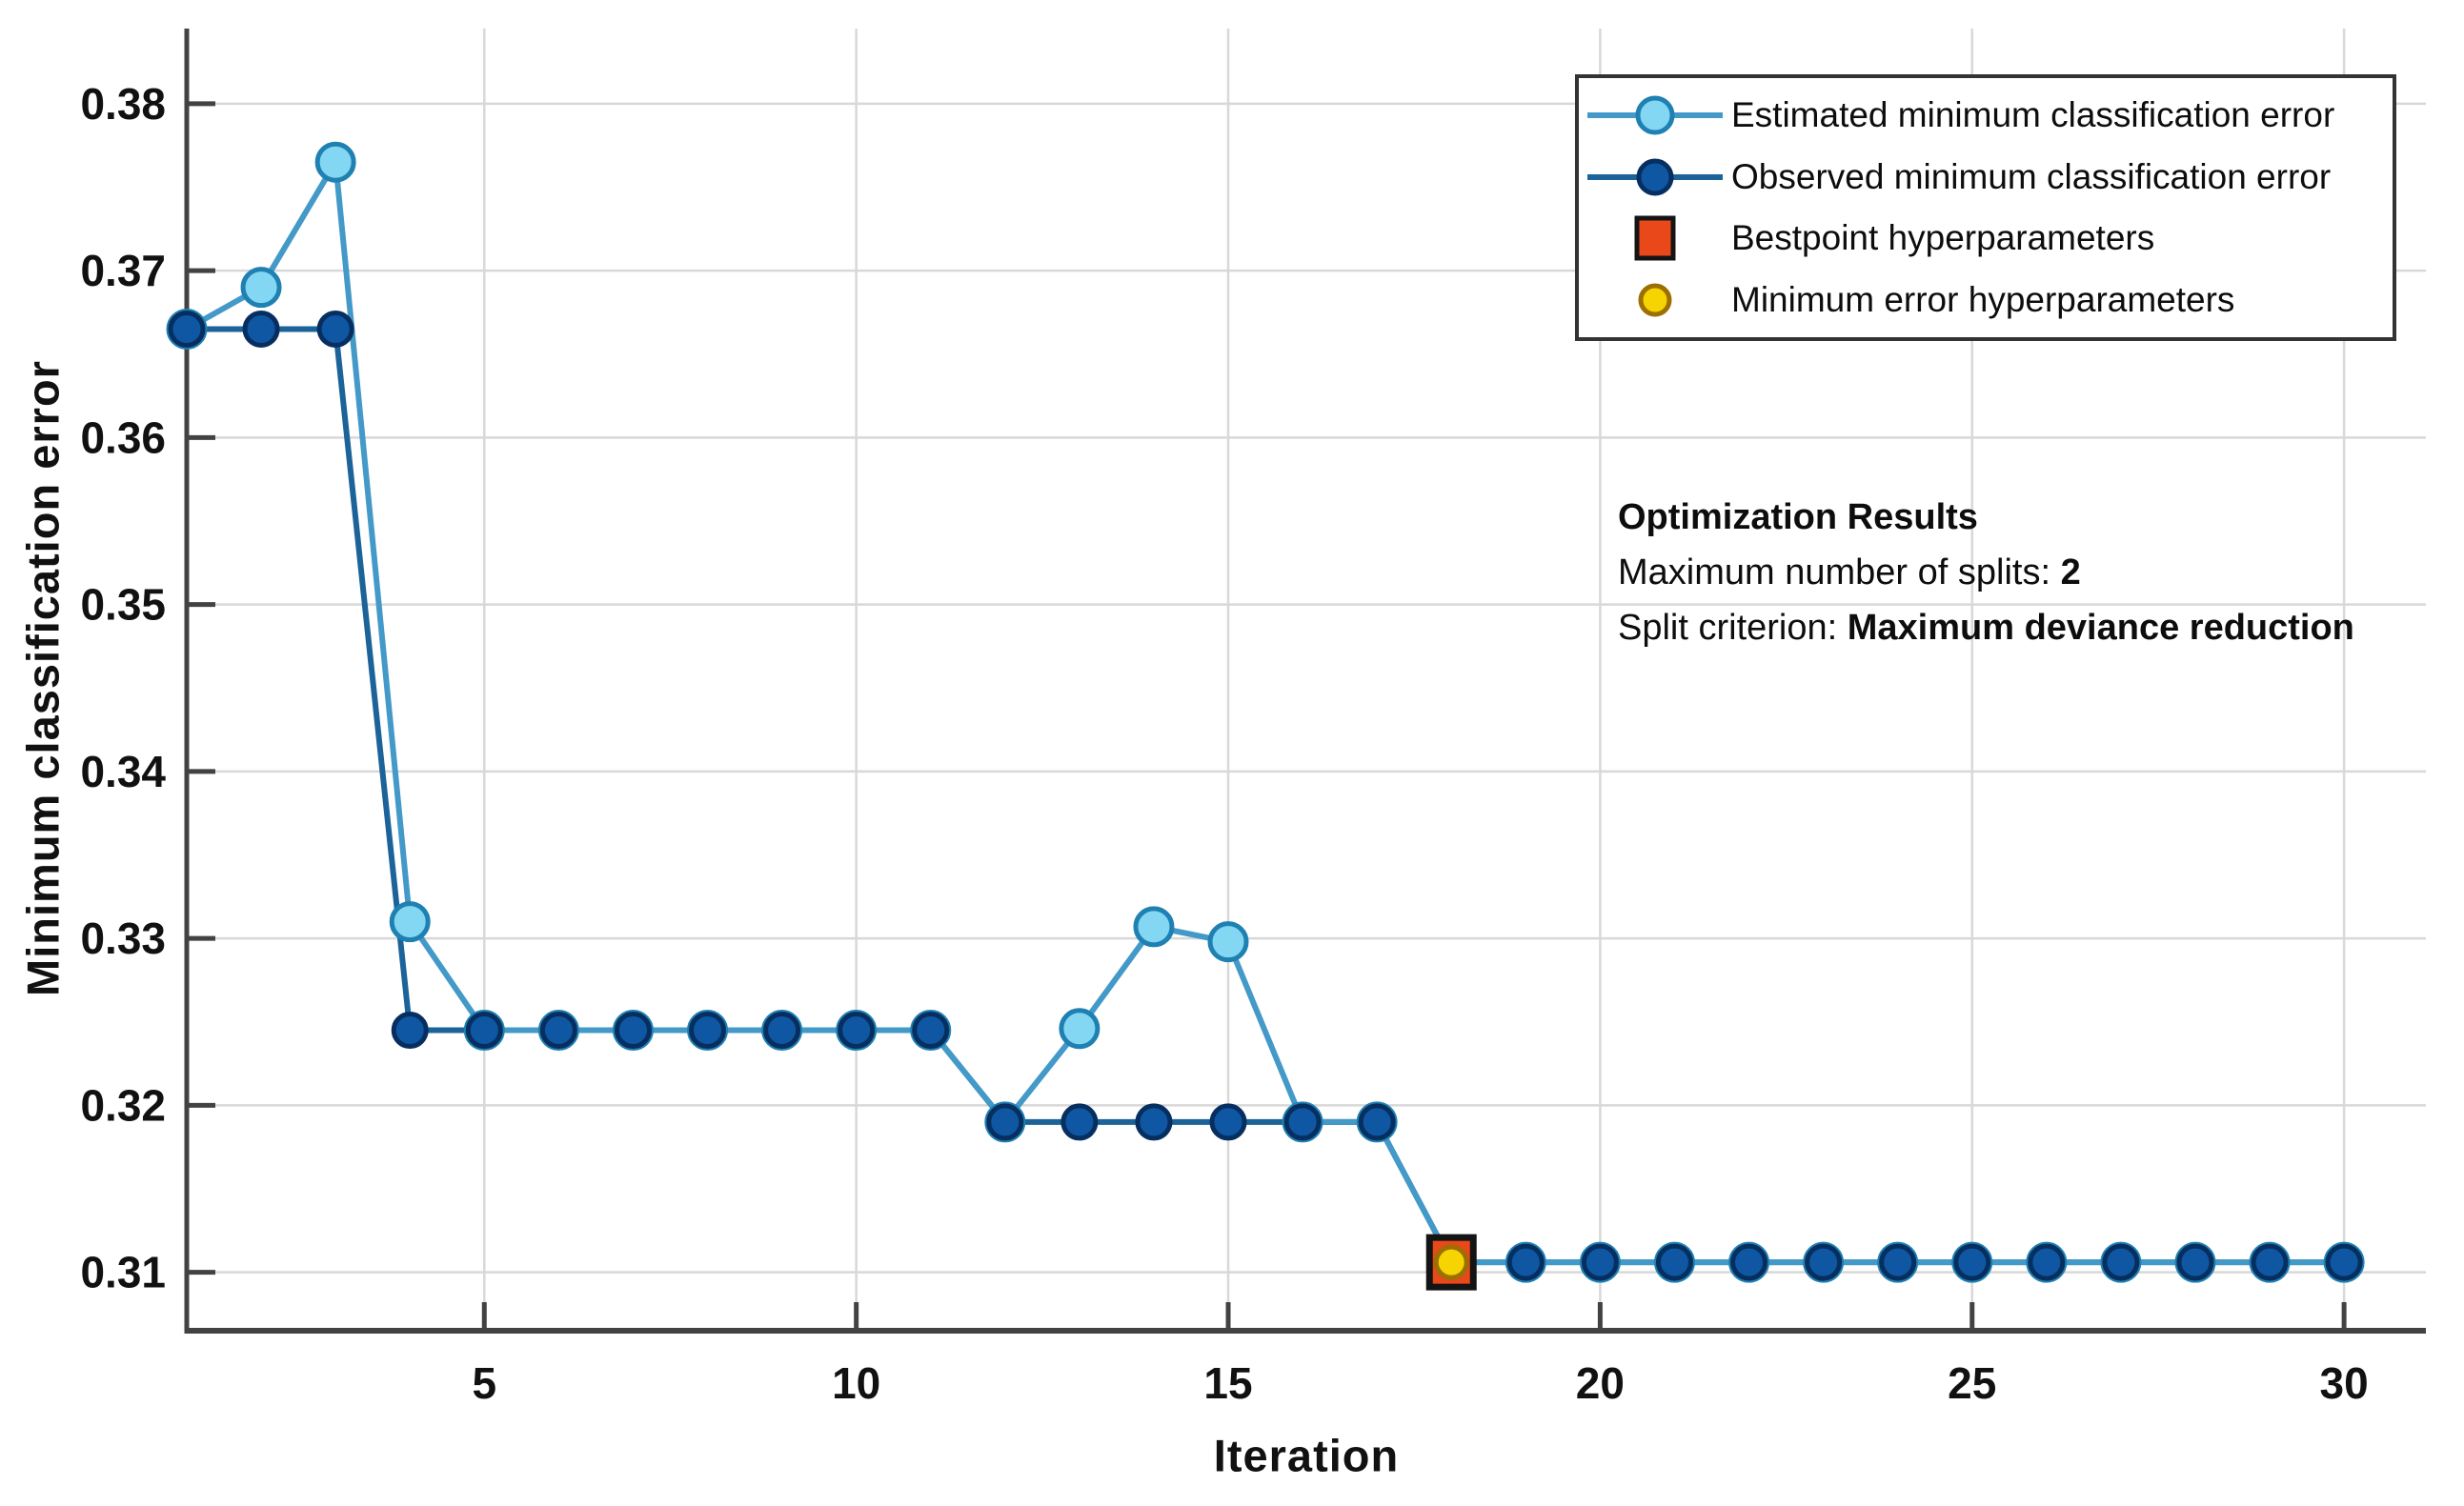 The height and width of the screenshot is (1506, 2464). What do you see at coordinates (2345, 1383) in the screenshot?
I see `x-tick-label: 30` at bounding box center [2345, 1383].